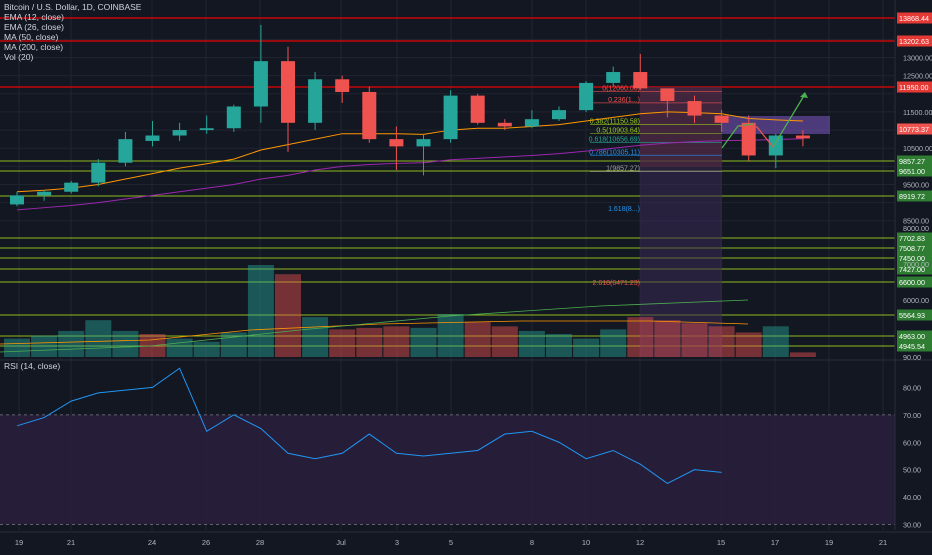 Image resolution: width=932 pixels, height=555 pixels. I want to click on time-tick-label: Jul, so click(341, 542).